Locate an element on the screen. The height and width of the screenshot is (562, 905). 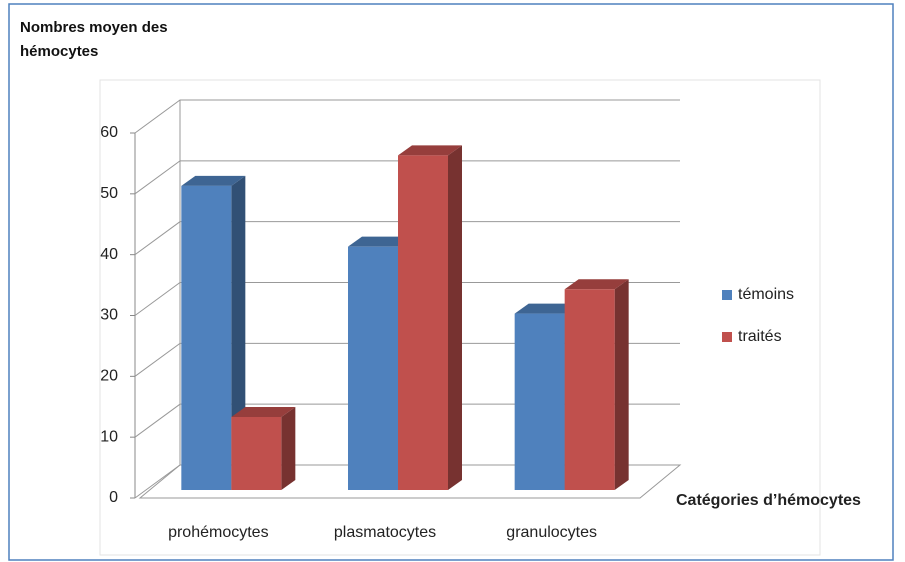
x-tick-label: prohémocytes is located at coordinates (218, 532).